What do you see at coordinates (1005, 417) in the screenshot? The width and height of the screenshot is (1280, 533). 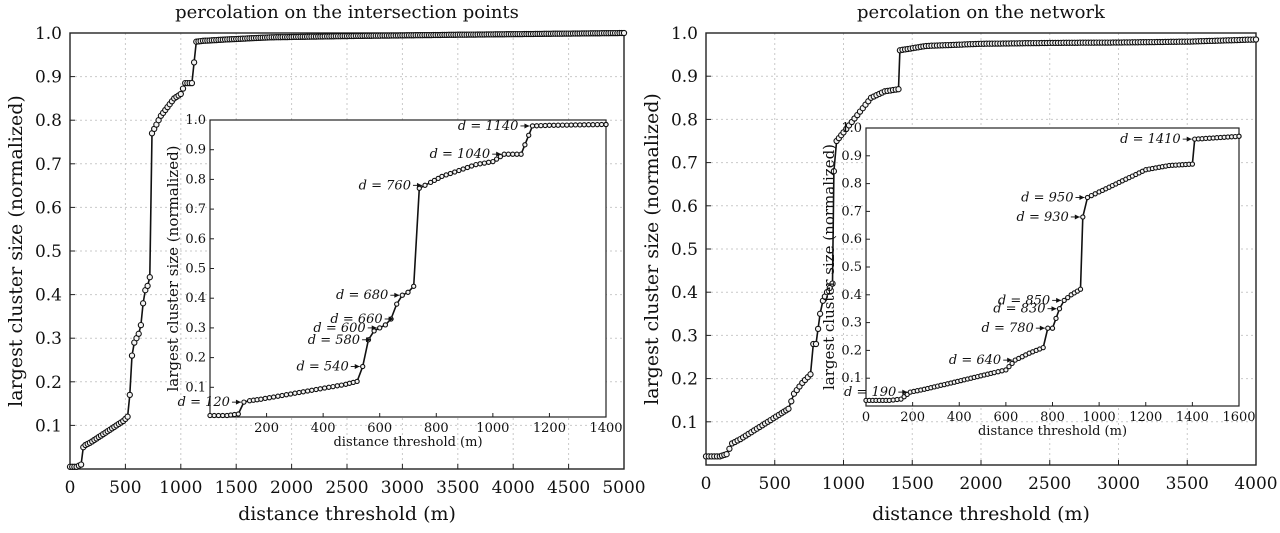 I see `inset-x-tick-label: 600` at bounding box center [1005, 417].